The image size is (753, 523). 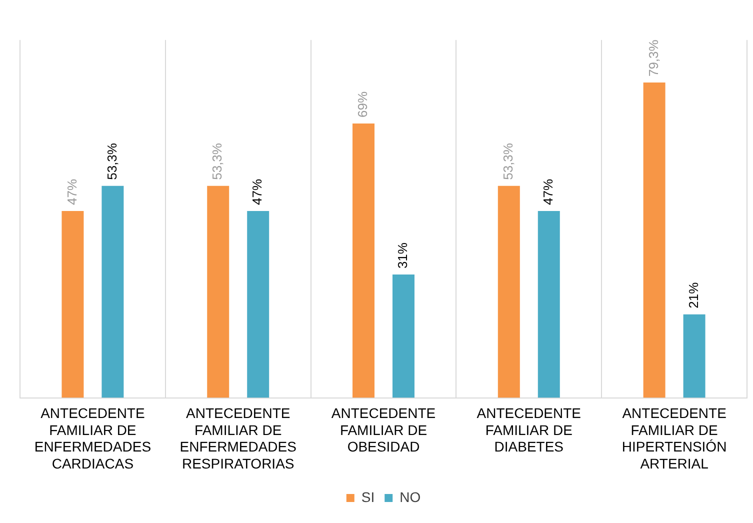 I want to click on x-tick-label: ANTECEDENTE FAMILIAR DE ENFERMEDADES RESPIRATORIAS, so click(x=238, y=438).